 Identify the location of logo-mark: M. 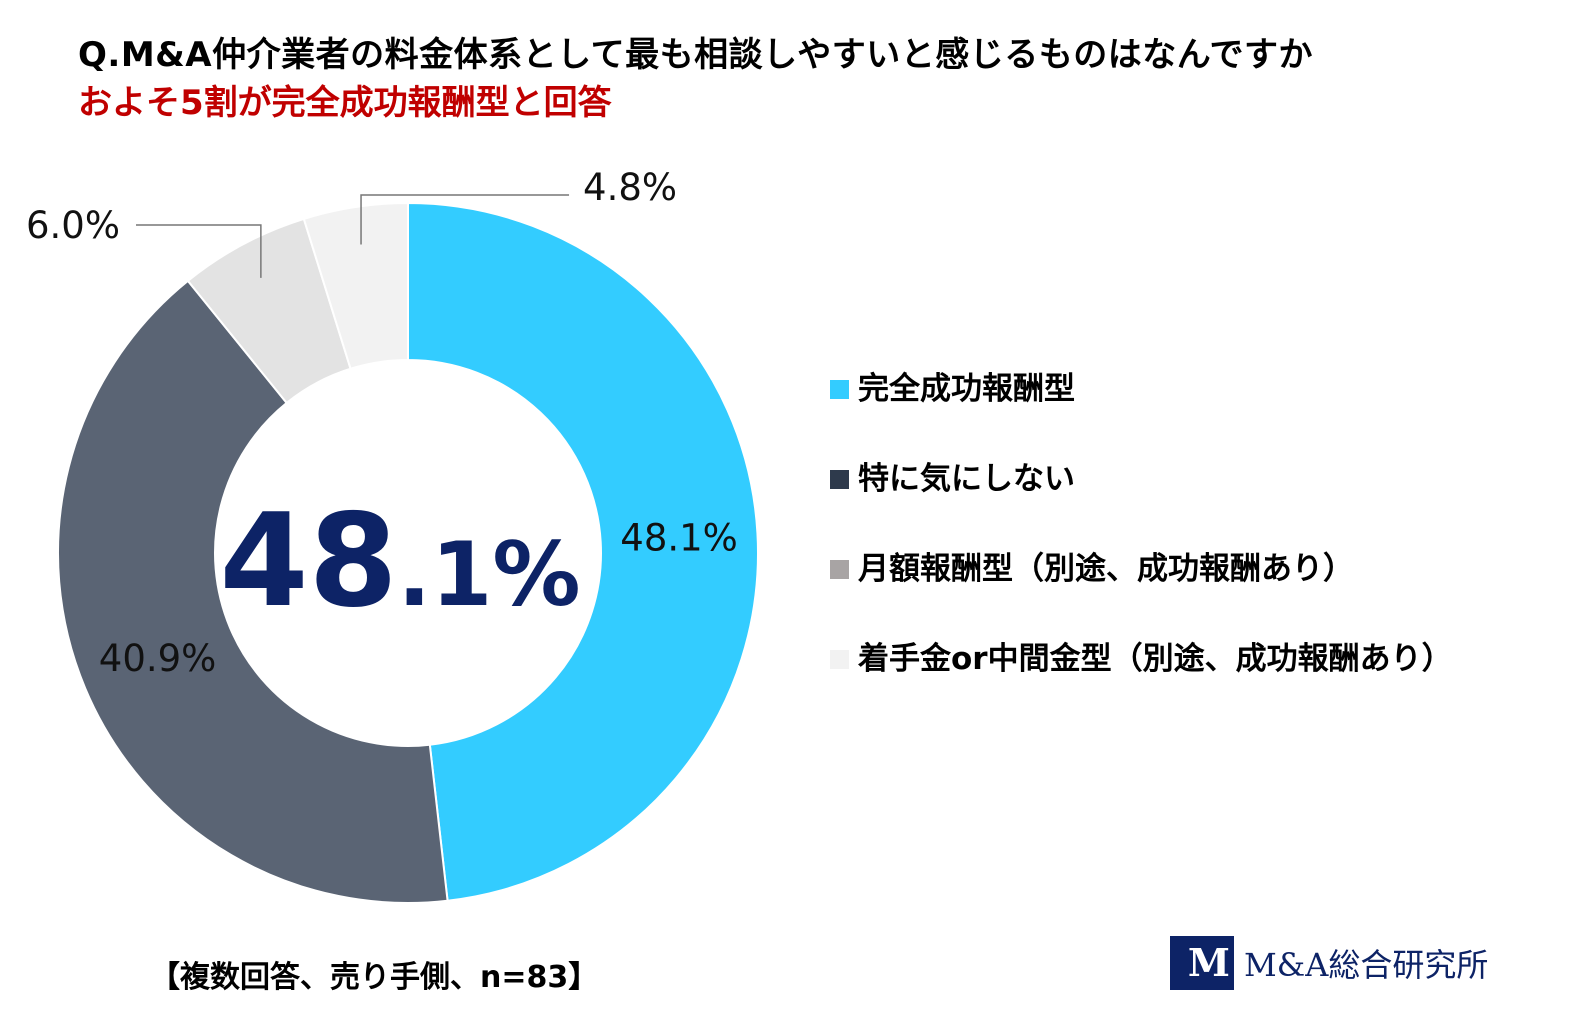
(1202, 963).